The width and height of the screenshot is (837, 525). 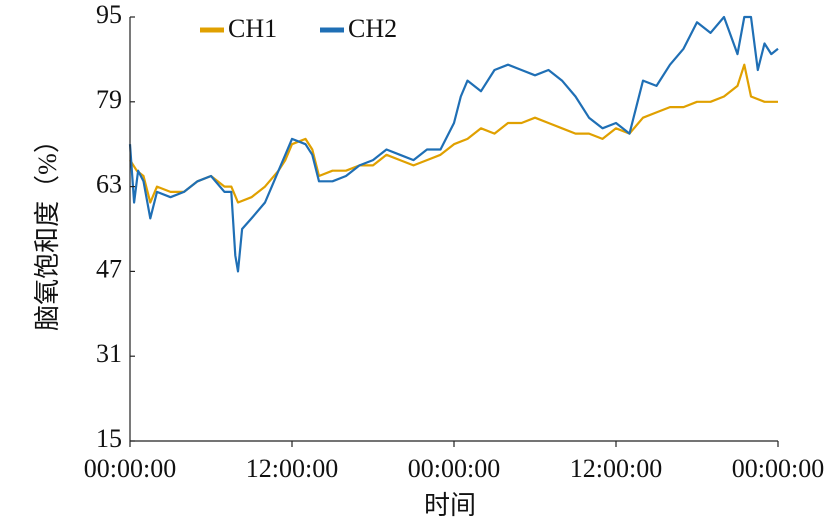 I want to click on x-axis-label: 时间, so click(x=450, y=505).